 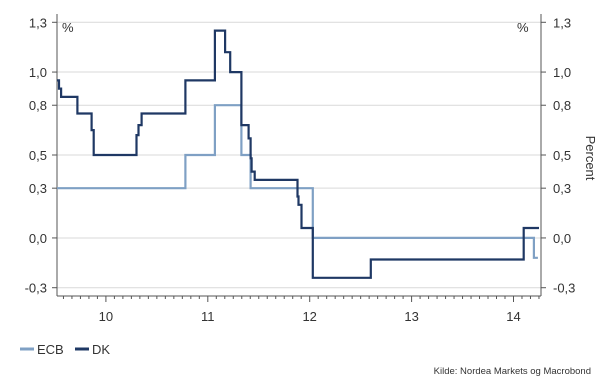 I want to click on y-tick-label-right-0: 1,3, so click(x=562, y=22).